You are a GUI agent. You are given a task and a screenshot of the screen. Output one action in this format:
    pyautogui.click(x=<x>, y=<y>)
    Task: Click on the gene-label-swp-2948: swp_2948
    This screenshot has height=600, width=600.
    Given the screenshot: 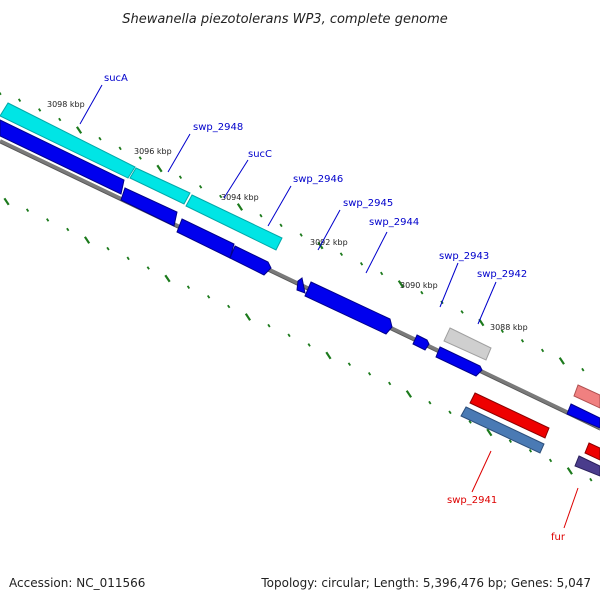 What is the action you would take?
    pyautogui.click(x=218, y=127)
    